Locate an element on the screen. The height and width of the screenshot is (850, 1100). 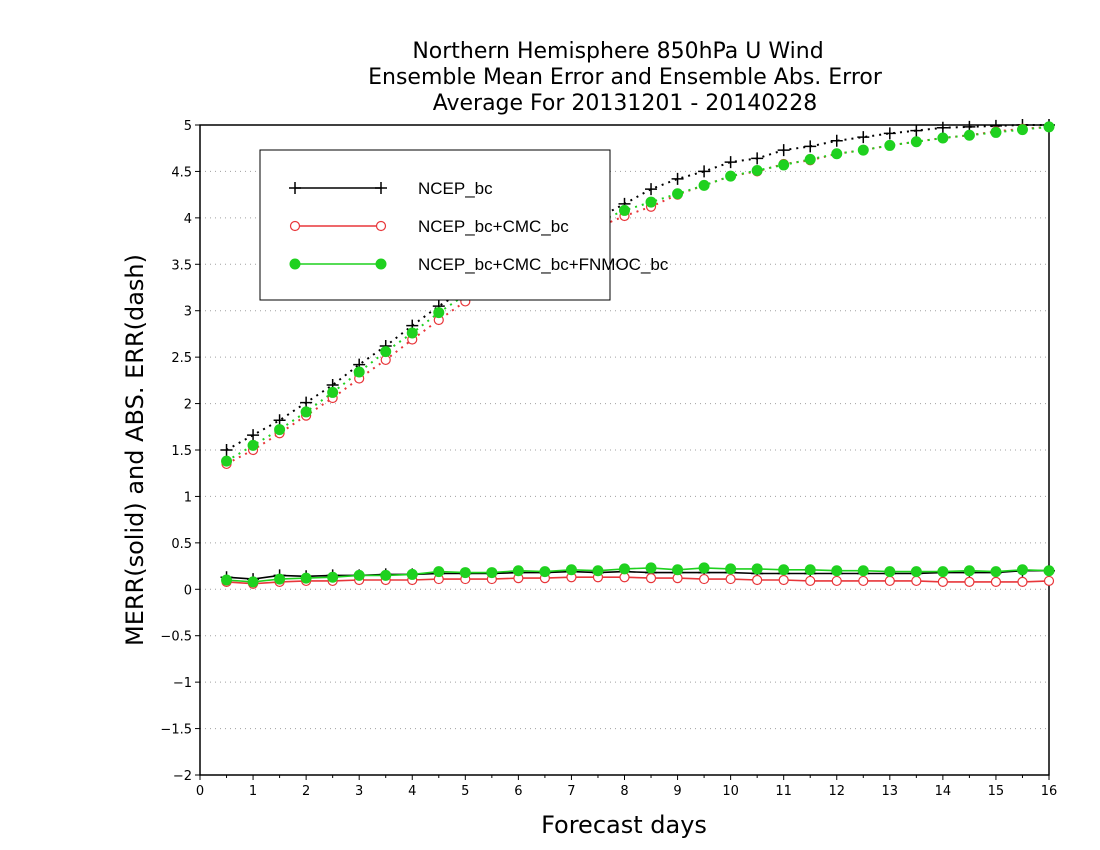
x-axis-label: Forecast days is located at coordinates (624, 825).